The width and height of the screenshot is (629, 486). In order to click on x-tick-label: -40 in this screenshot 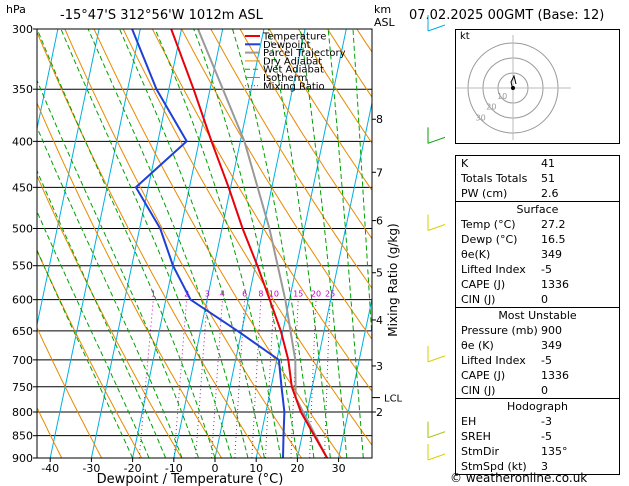, I will do `click(50, 468)`.